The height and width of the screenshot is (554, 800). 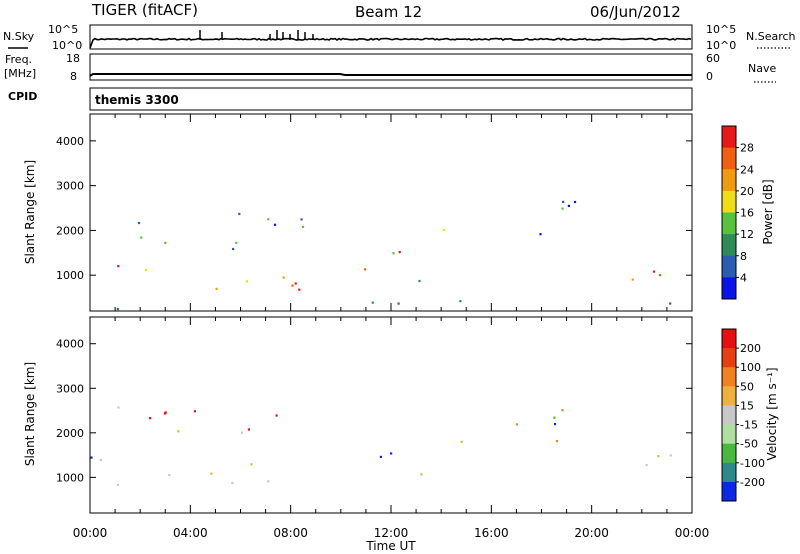 What do you see at coordinates (750, 348) in the screenshot?
I see `colorbar-tick-label: 200` at bounding box center [750, 348].